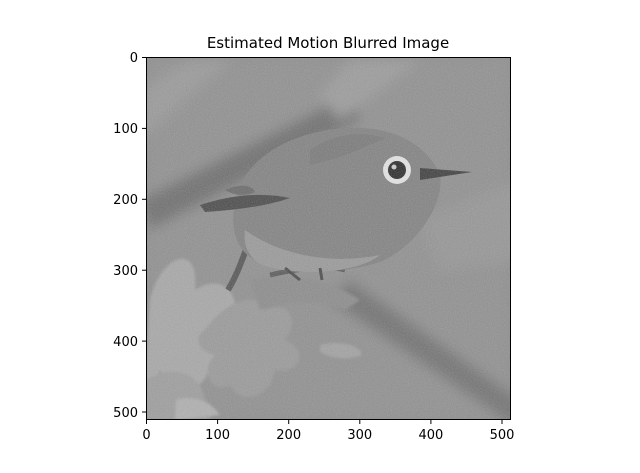 This screenshot has height=473, width=640. I want to click on x-tick-label: 500, so click(502, 435).